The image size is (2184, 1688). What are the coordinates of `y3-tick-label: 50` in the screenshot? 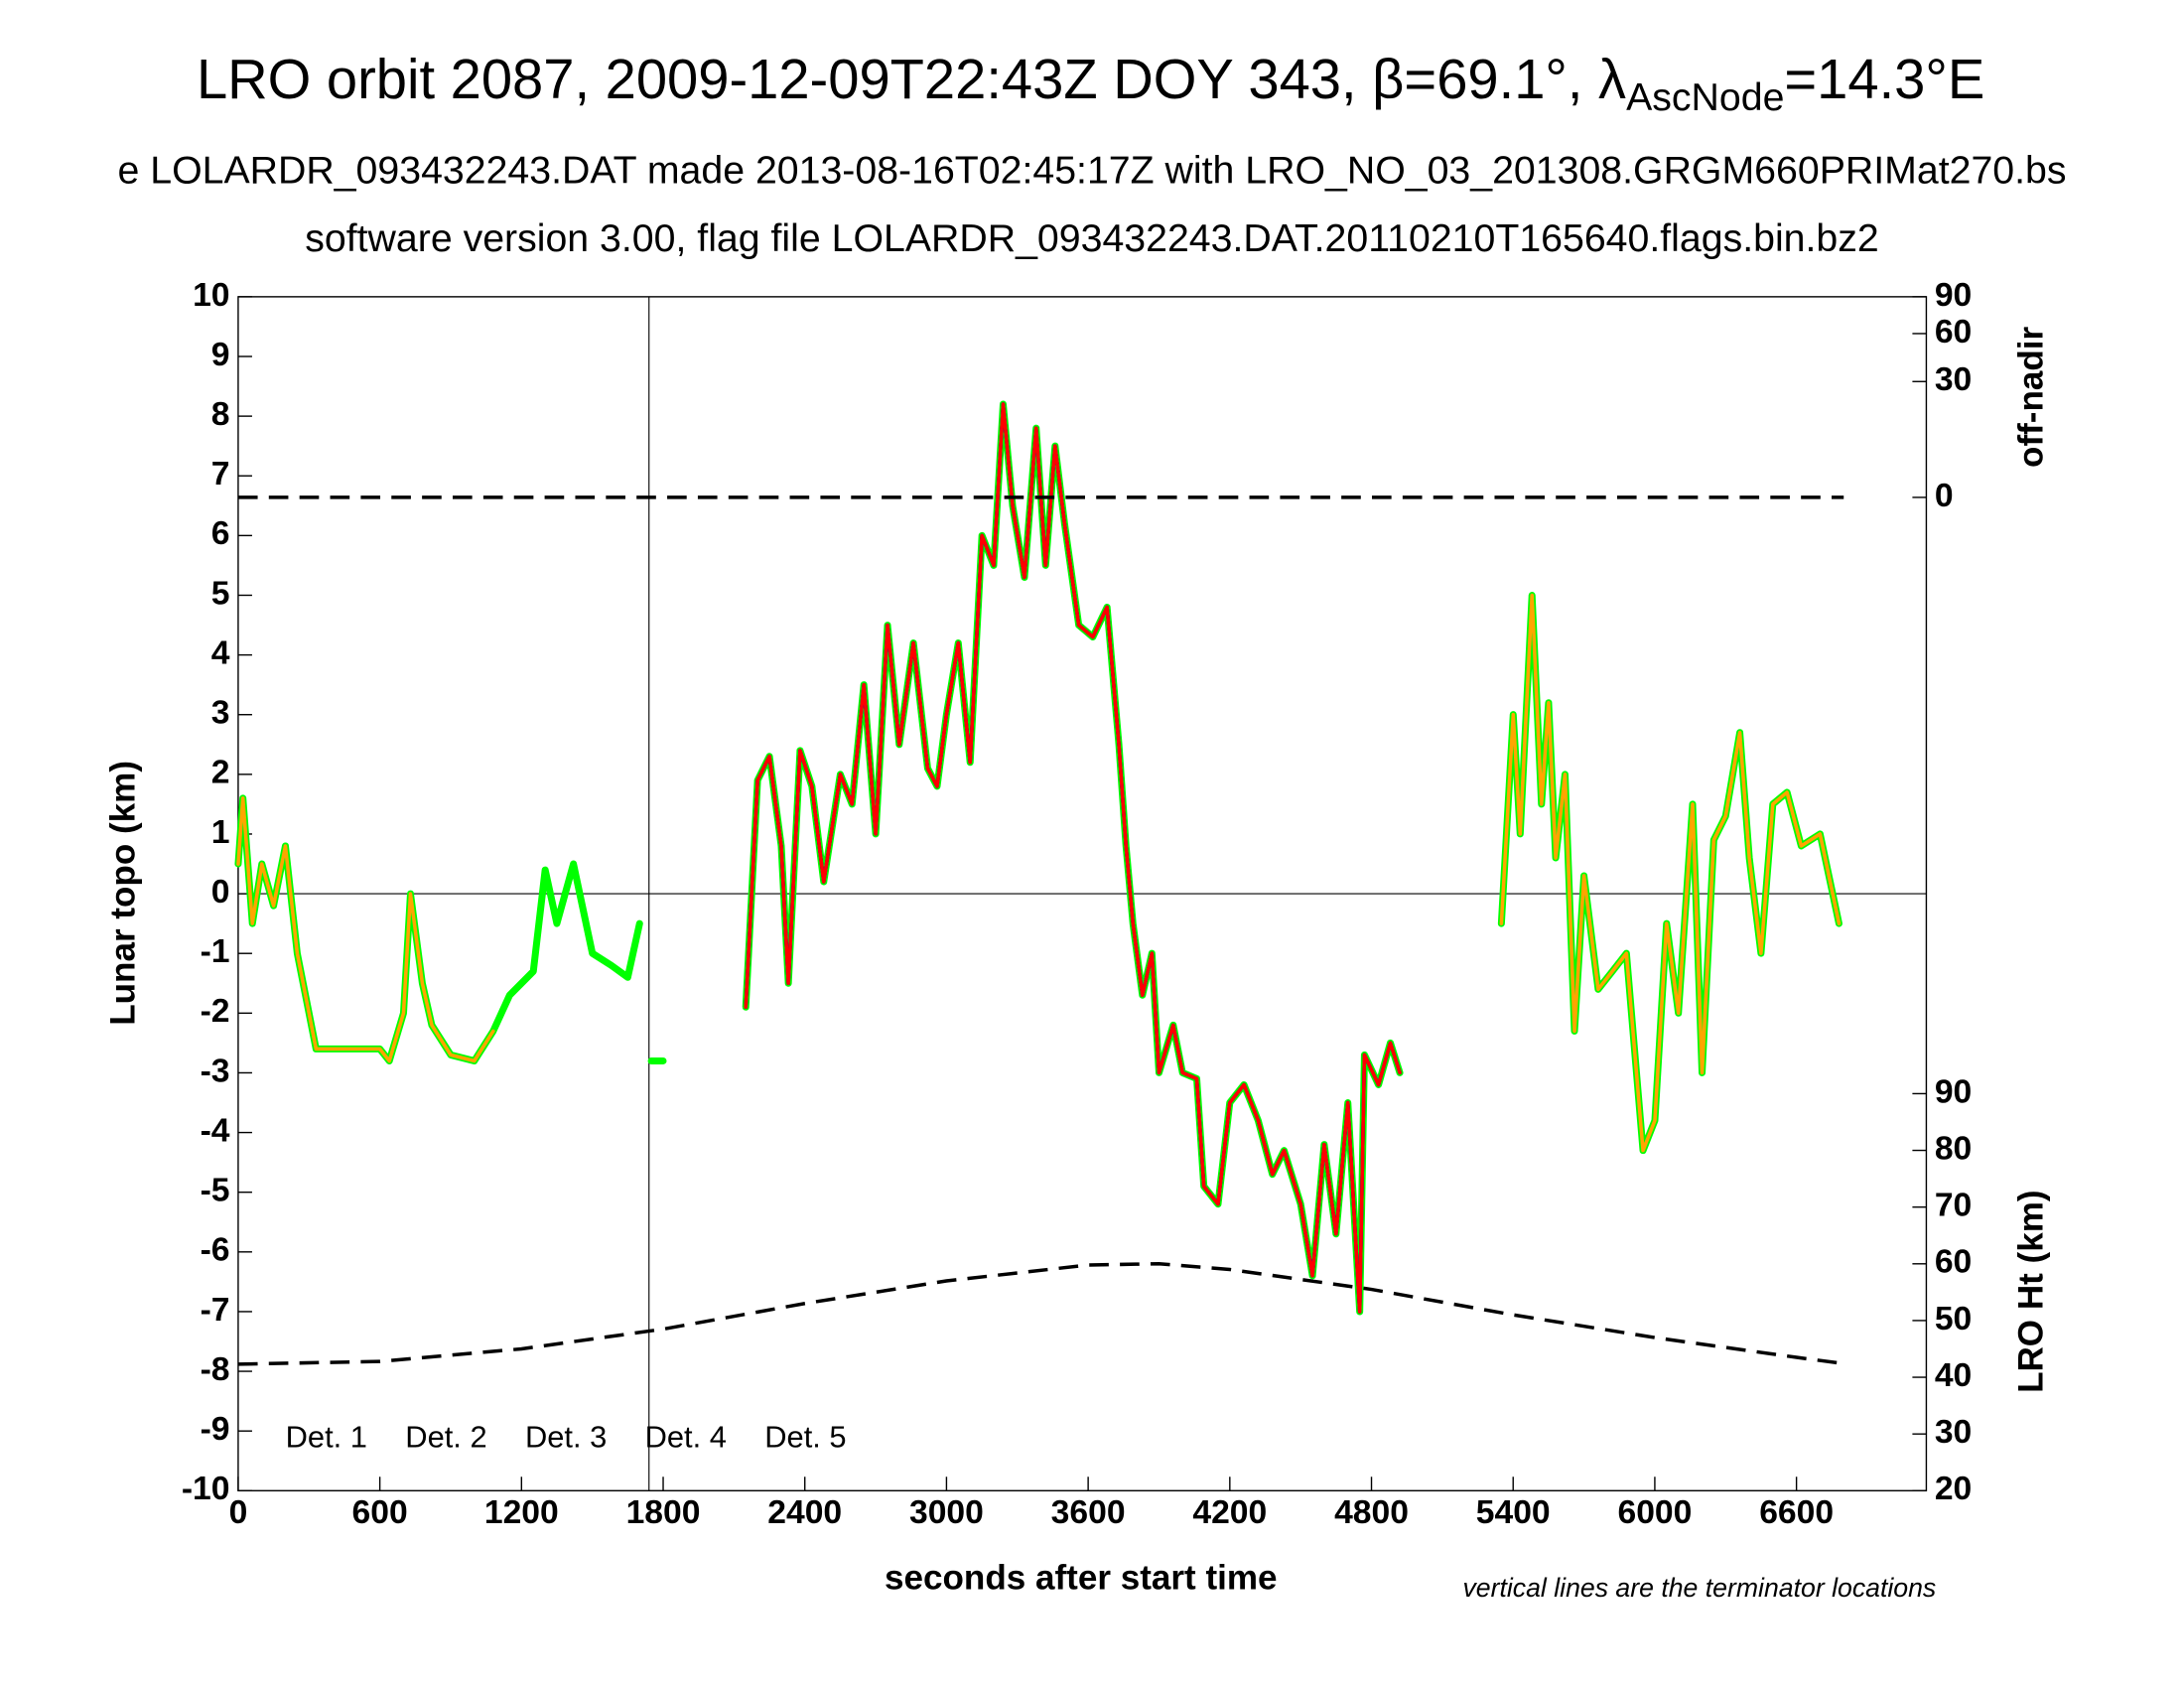 It's located at (1953, 1319).